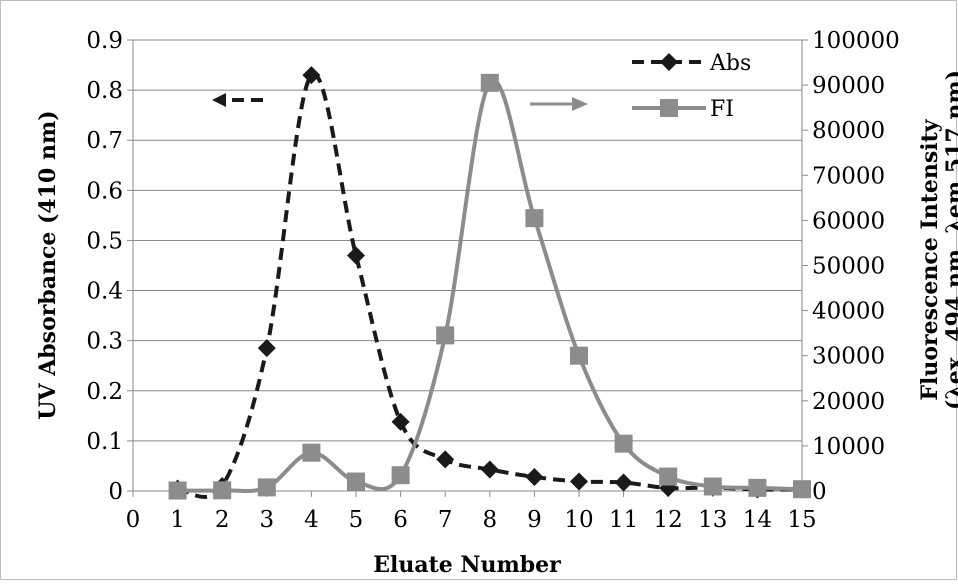 The height and width of the screenshot is (586, 958). I want to click on y2-tick-label: 20000, so click(848, 402).